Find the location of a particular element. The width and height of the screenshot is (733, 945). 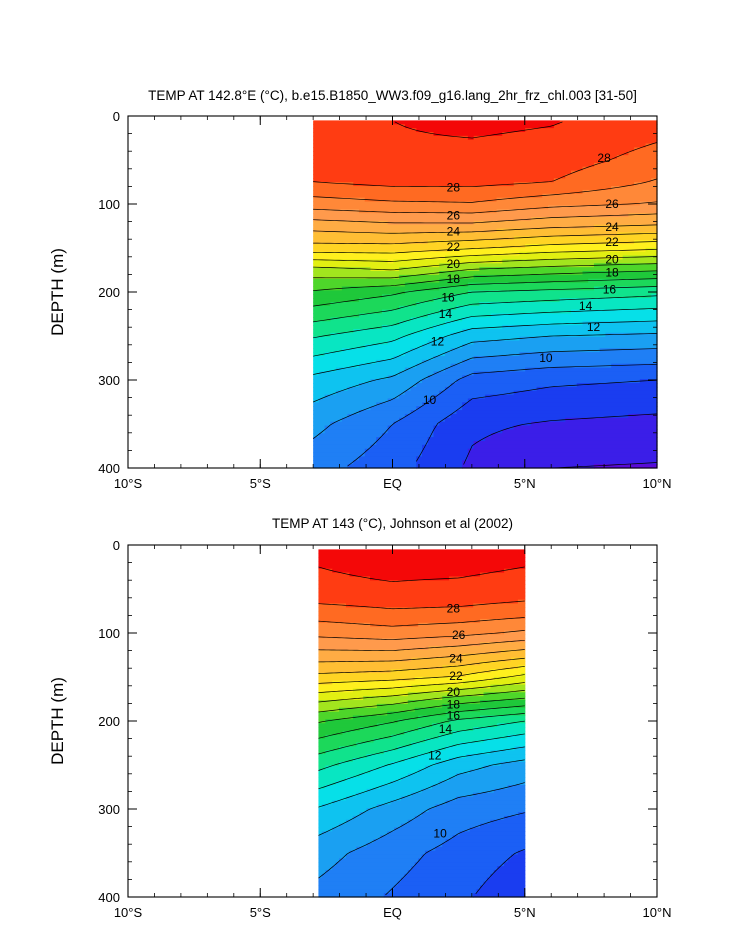

contour-label-18: 18 is located at coordinates (454, 279).